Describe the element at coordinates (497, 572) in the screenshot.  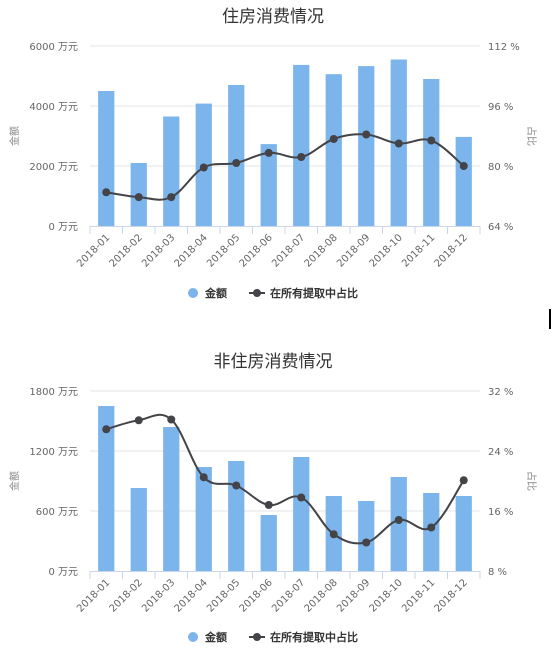
I see `right-tick-label: 8 %` at that location.